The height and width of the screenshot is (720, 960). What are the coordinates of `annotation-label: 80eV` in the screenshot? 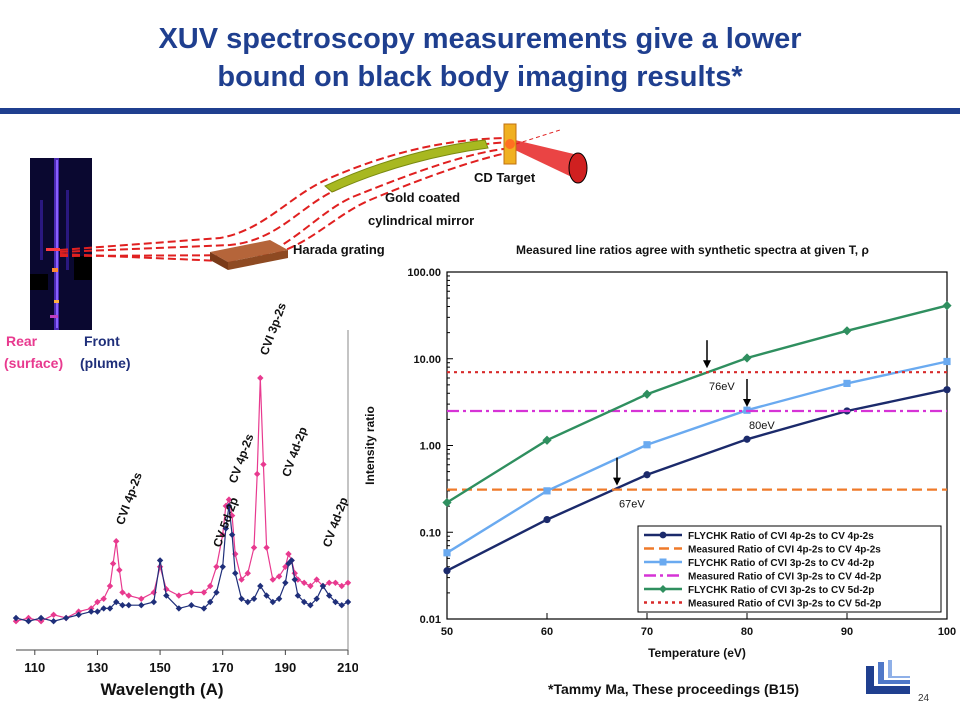 It's located at (762, 426).